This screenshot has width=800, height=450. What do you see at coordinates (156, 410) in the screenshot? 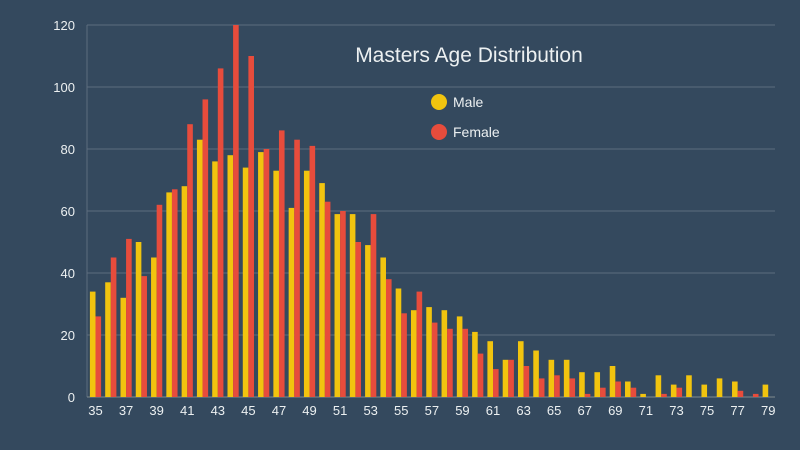
I see `x-tick-label: 39` at bounding box center [156, 410].